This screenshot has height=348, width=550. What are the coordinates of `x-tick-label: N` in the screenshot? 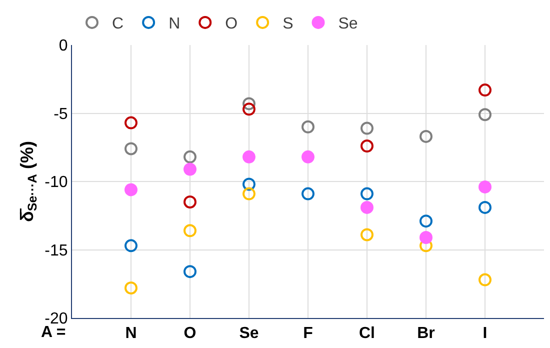 It's located at (131, 333).